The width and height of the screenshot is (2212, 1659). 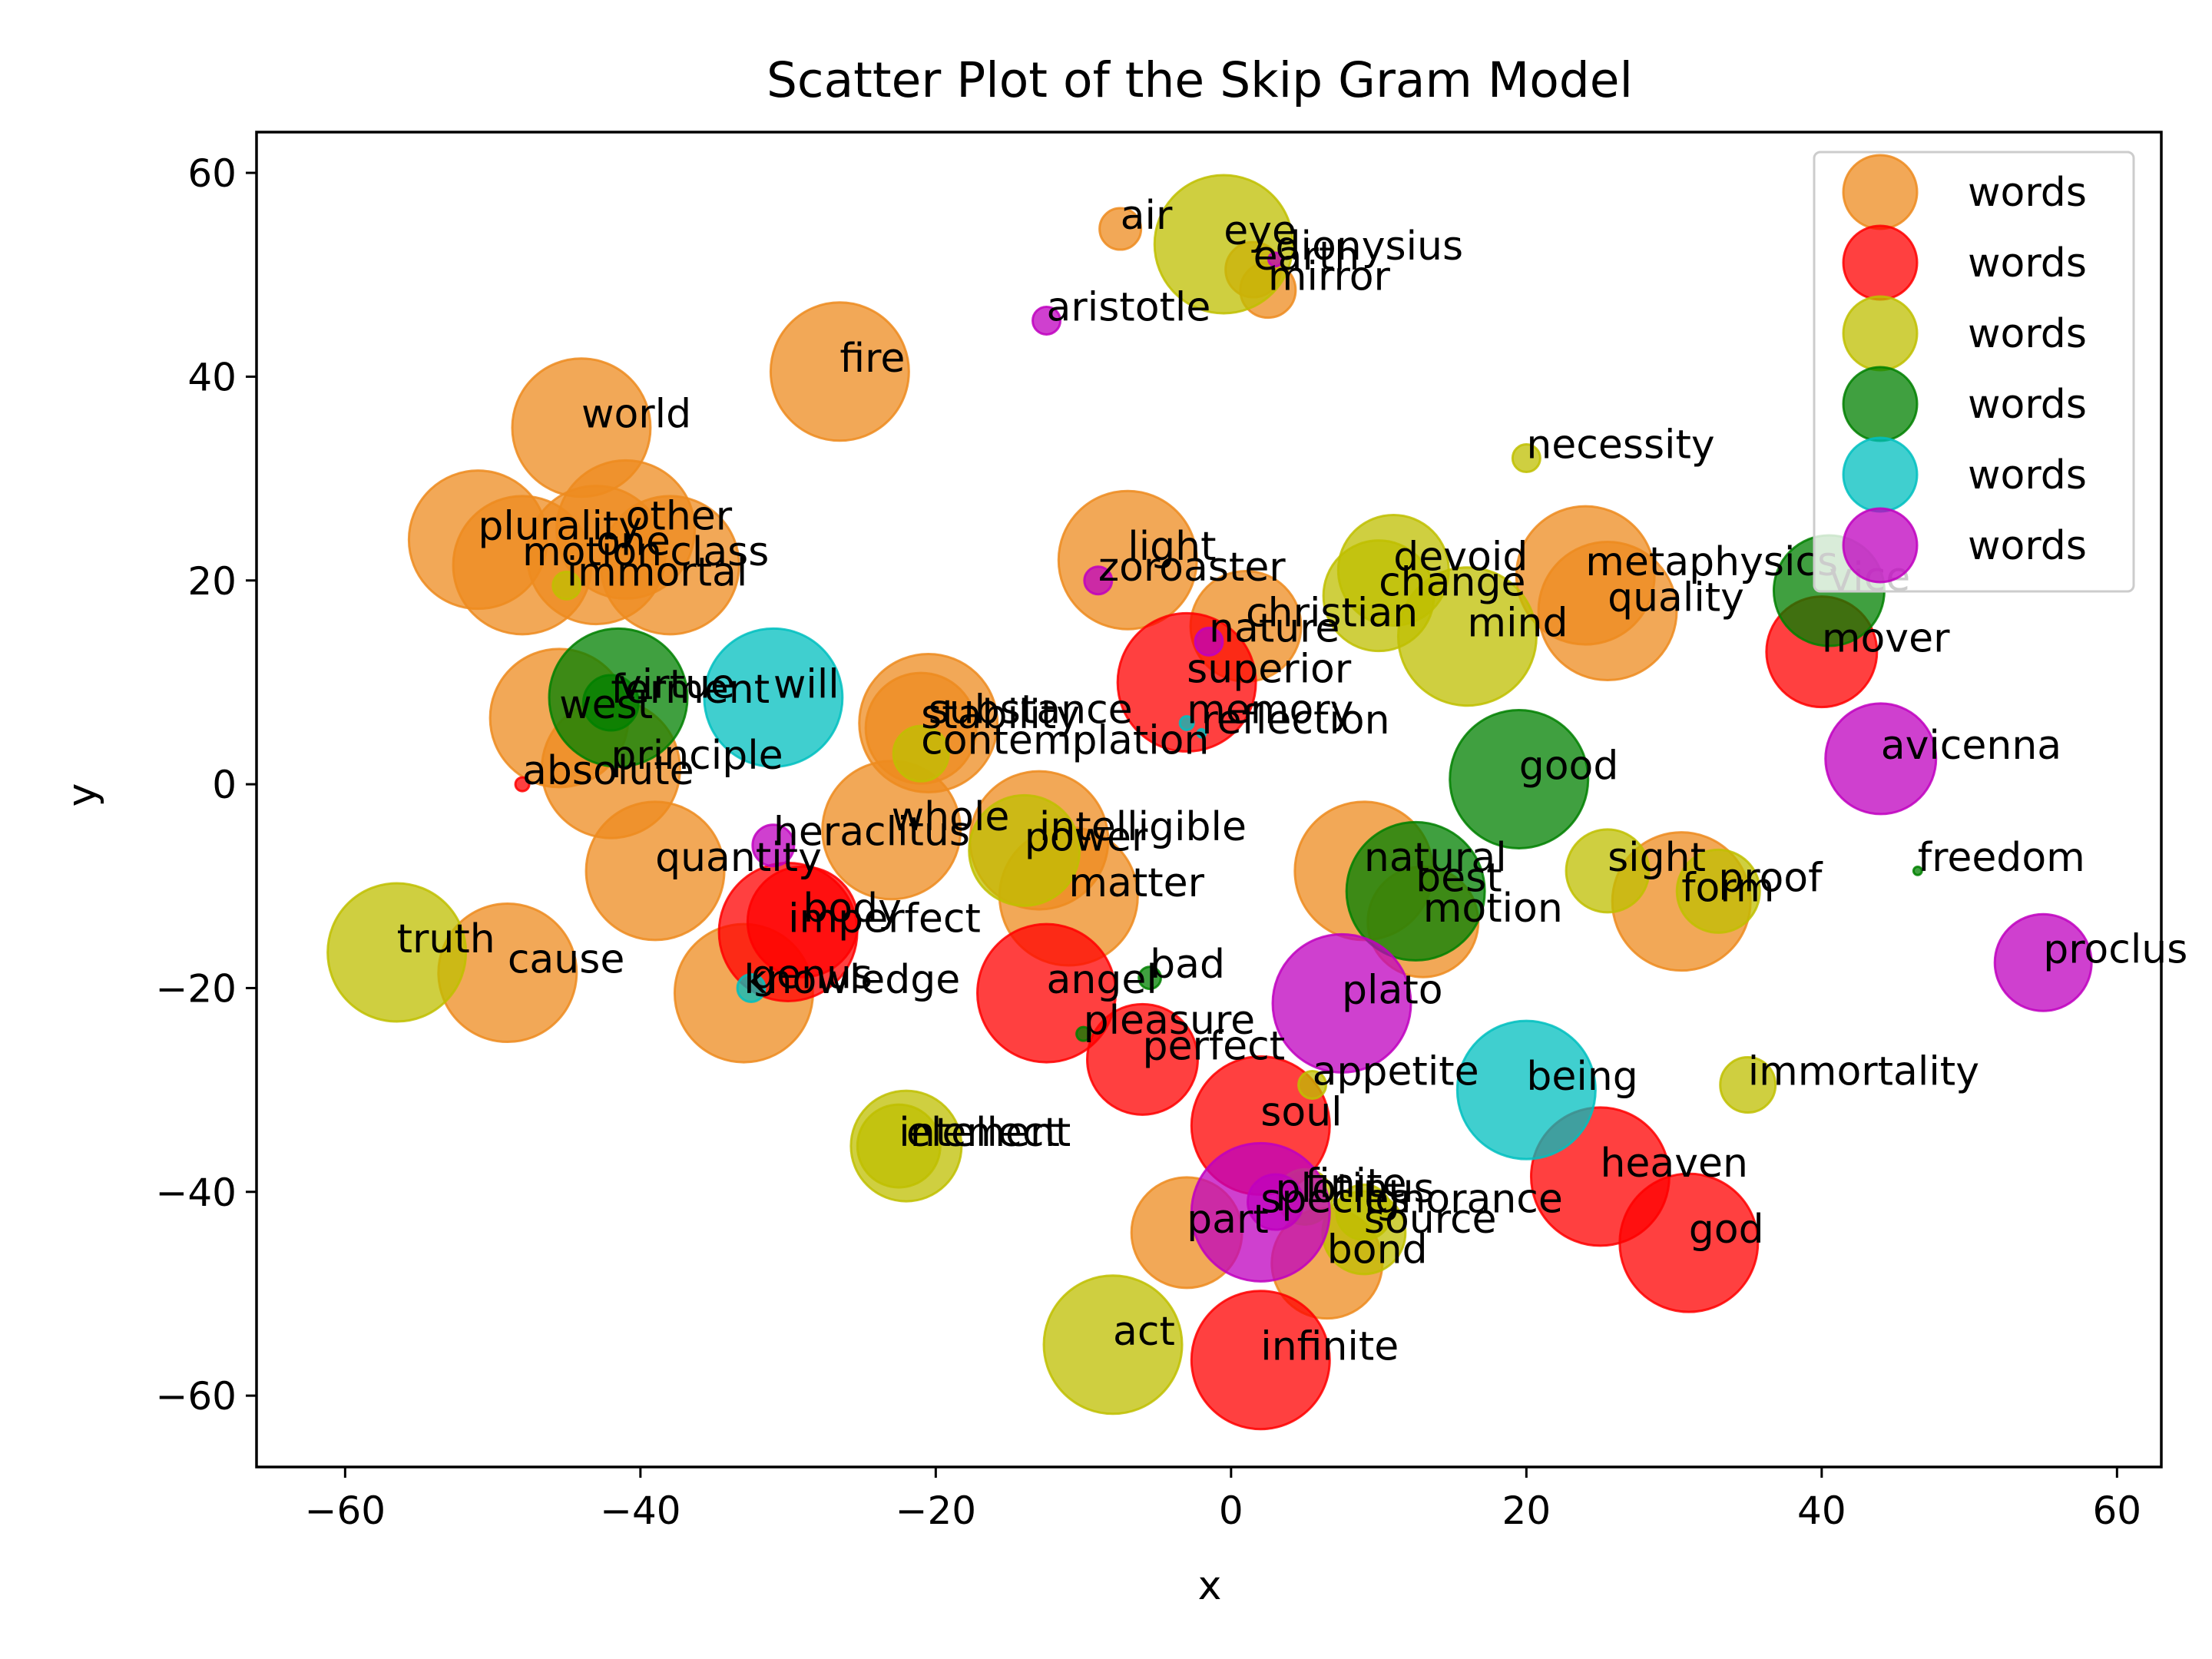 What do you see at coordinates (937, 1510) in the screenshot?
I see `x-tick-label: −20` at bounding box center [937, 1510].